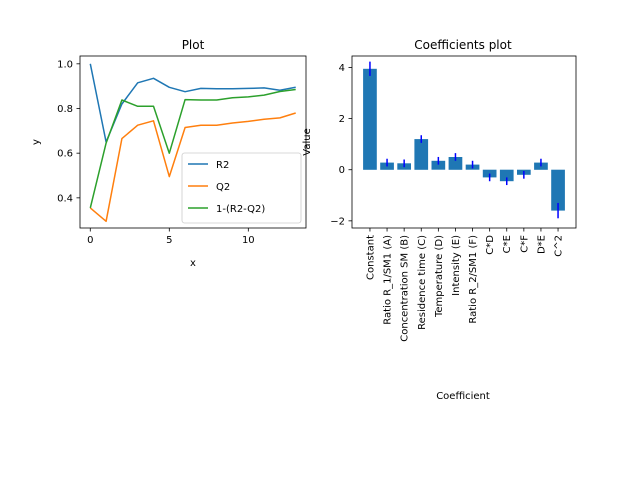 This screenshot has width=640, height=480. Describe the element at coordinates (342, 170) in the screenshot. I see `y-tick-label: 0` at that location.